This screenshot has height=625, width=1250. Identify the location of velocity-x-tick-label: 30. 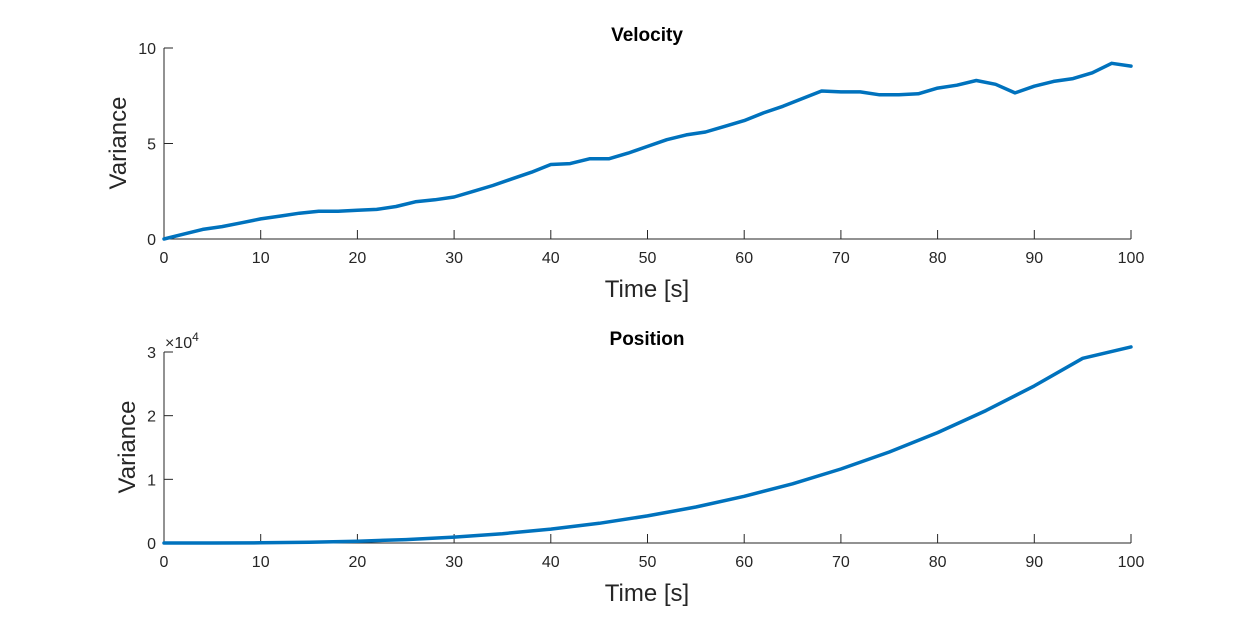
(454, 258).